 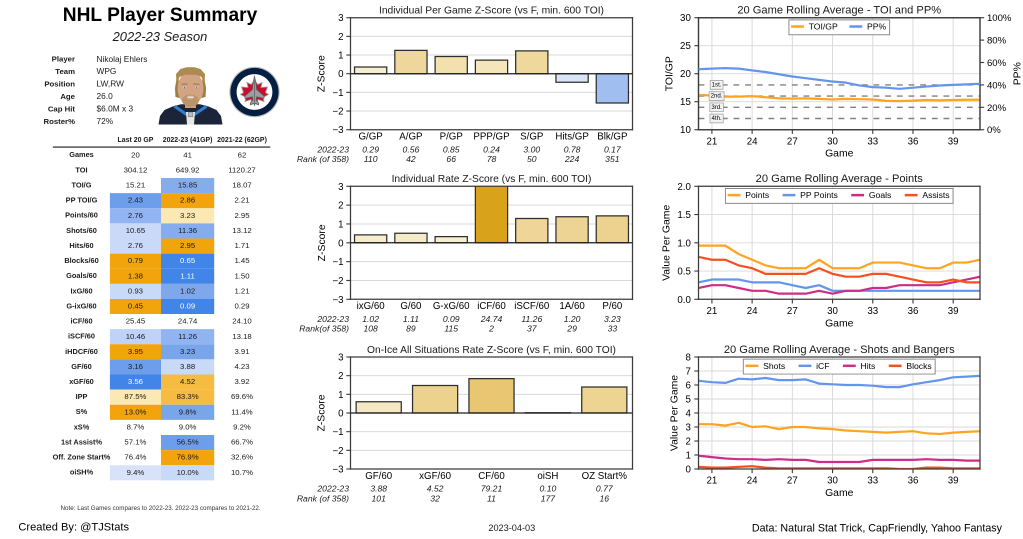 I want to click on svg-text: 1.71, so click(x=241, y=245).